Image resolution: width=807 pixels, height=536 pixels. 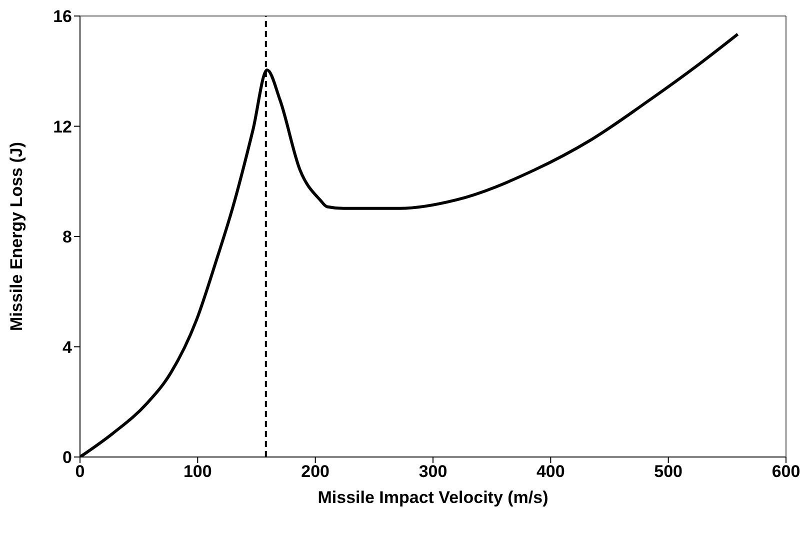 What do you see at coordinates (668, 472) in the screenshot?
I see `x-tick-label: 500` at bounding box center [668, 472].